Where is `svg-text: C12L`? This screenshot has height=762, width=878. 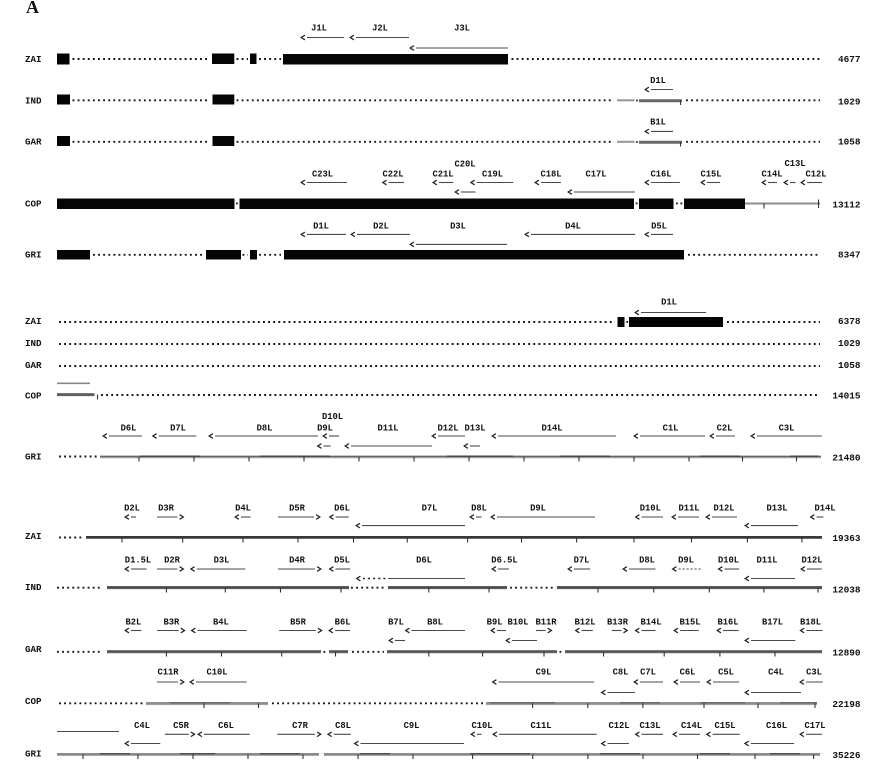 svg-text: C12L is located at coordinates (815, 175).